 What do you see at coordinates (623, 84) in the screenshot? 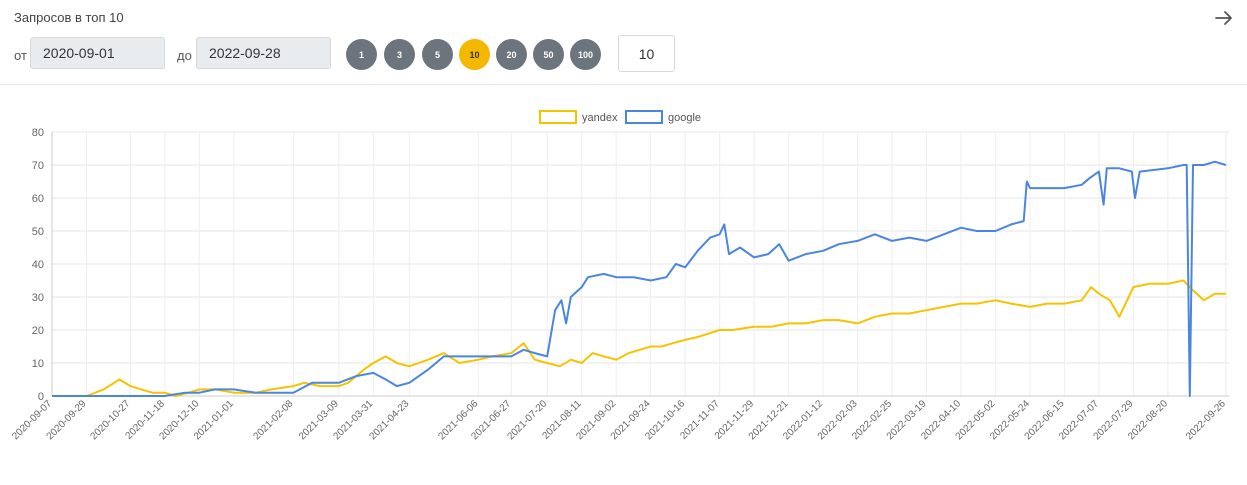
I see `header-divider` at bounding box center [623, 84].